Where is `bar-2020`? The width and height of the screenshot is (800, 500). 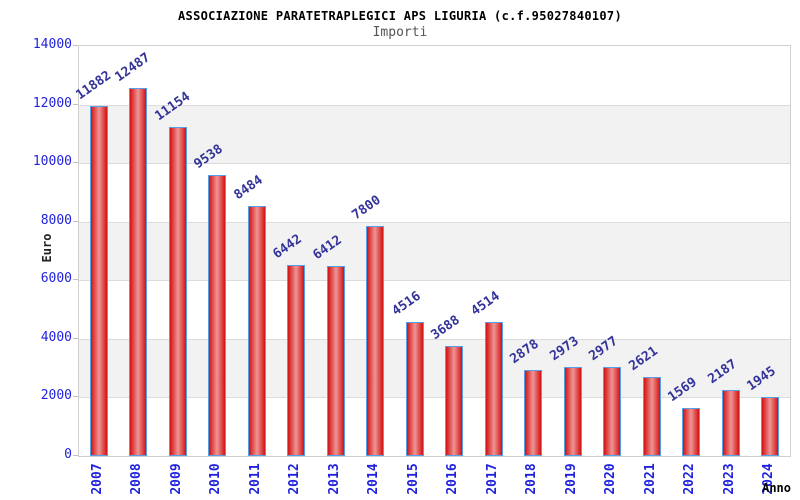
bar-2020 is located at coordinates (612, 411).